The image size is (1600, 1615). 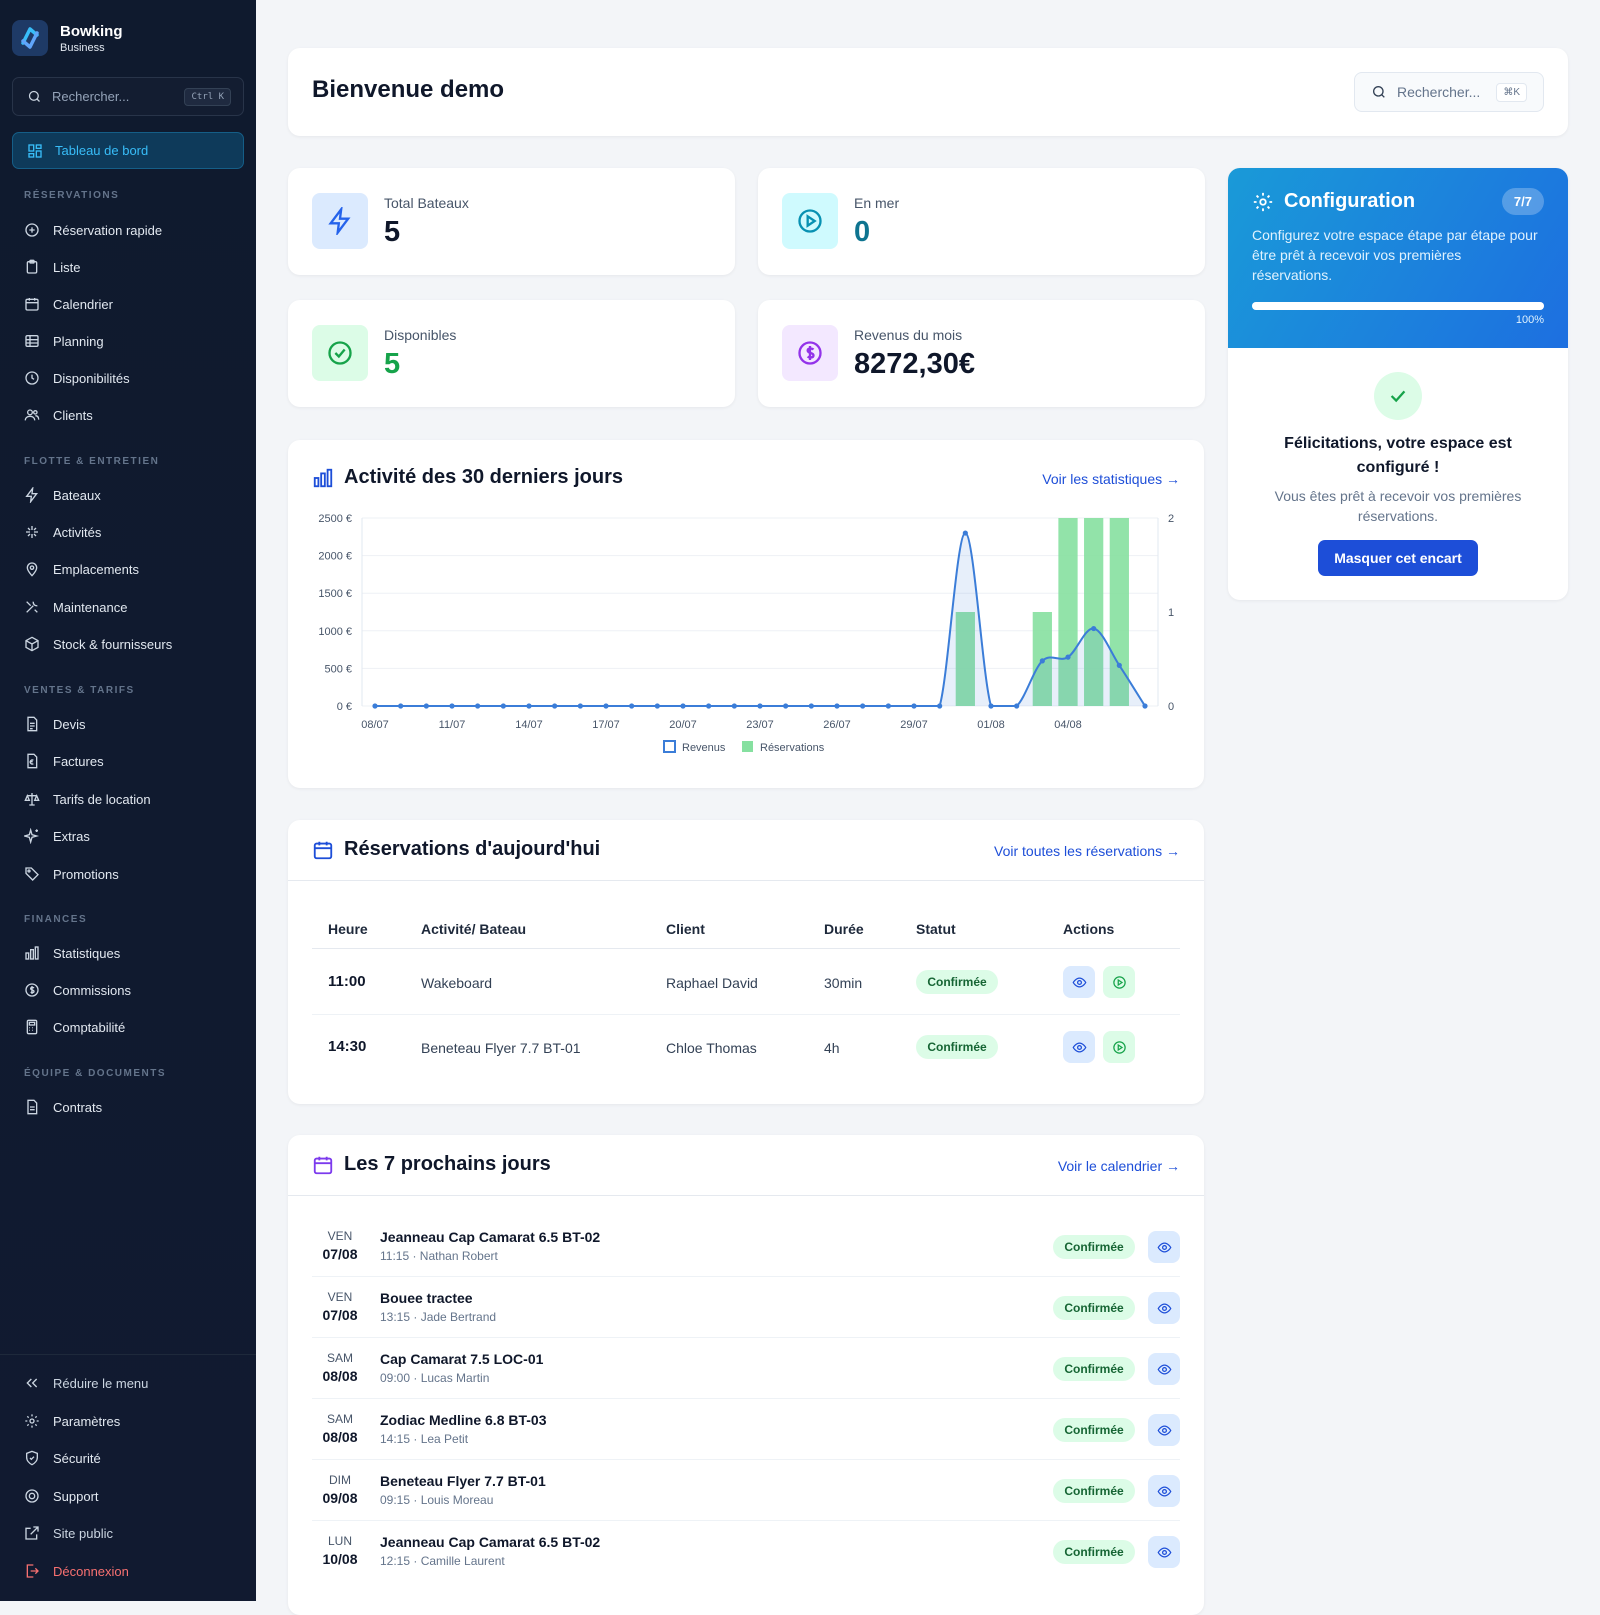 What do you see at coordinates (93, 230) in the screenshot?
I see `sidebar-item-reservation-rapide: Réservation rapide` at bounding box center [93, 230].